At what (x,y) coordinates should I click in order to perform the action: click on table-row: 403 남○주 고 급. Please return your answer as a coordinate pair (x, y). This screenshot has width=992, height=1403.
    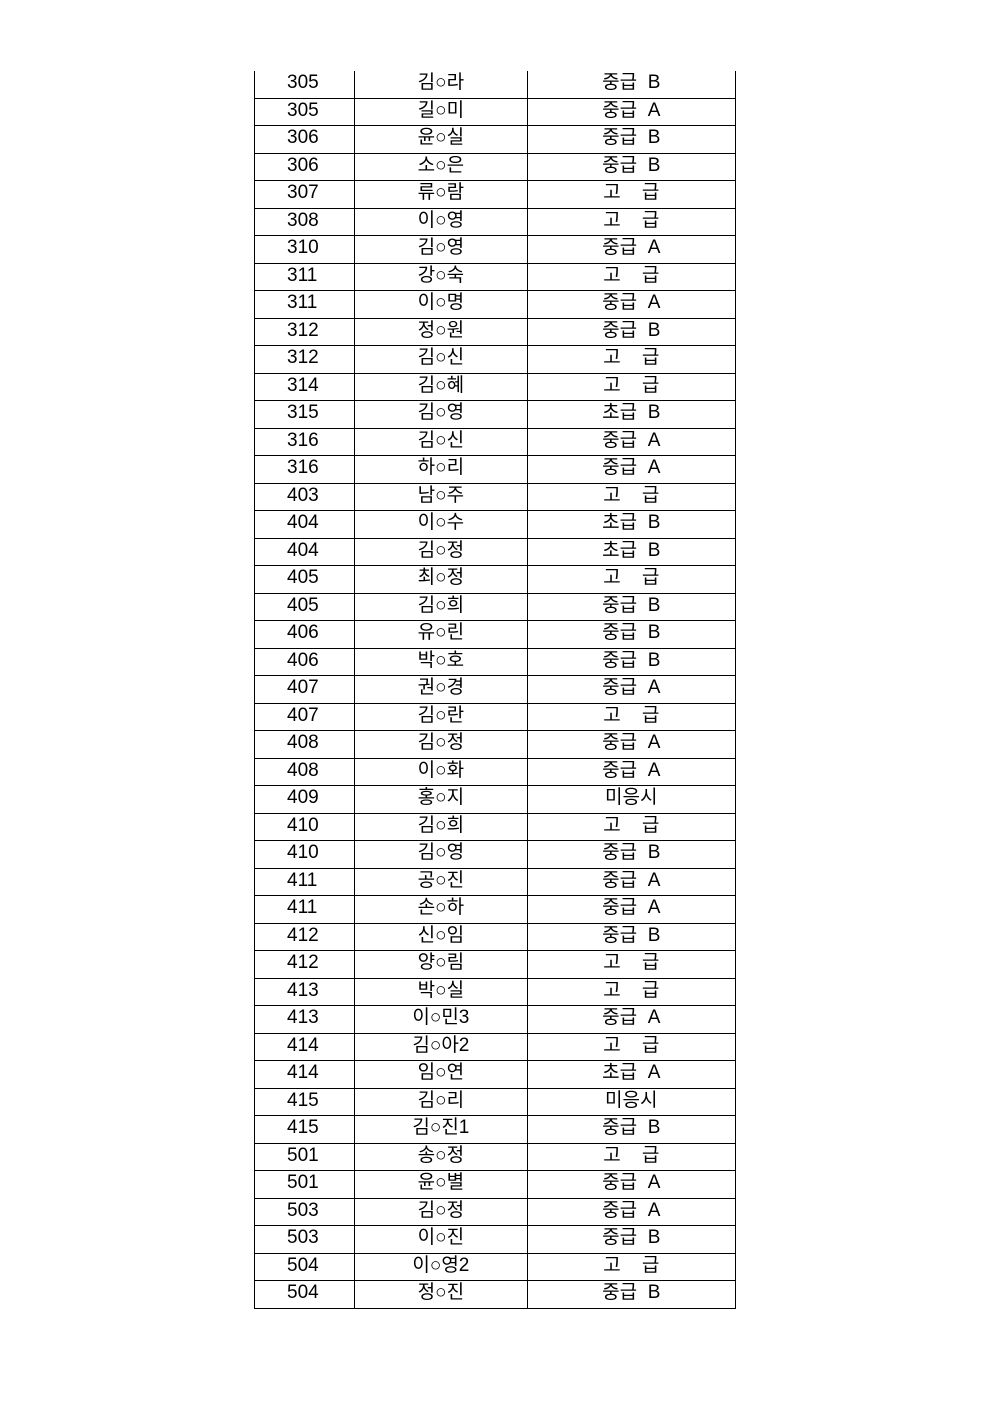
    Looking at the image, I should click on (495, 496).